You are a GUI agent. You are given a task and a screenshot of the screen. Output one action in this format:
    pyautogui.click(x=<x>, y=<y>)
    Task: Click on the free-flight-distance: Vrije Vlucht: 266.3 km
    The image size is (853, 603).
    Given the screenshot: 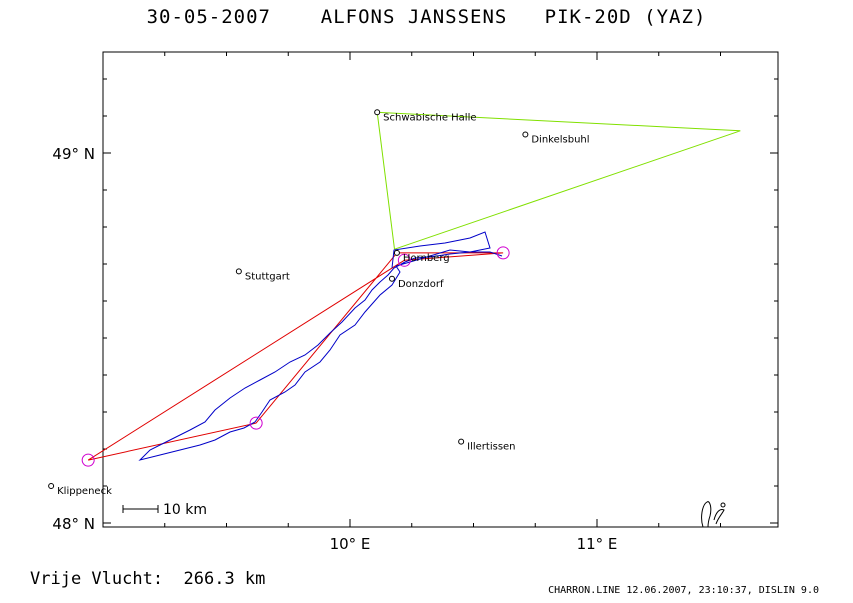 What is the action you would take?
    pyautogui.click(x=148, y=579)
    